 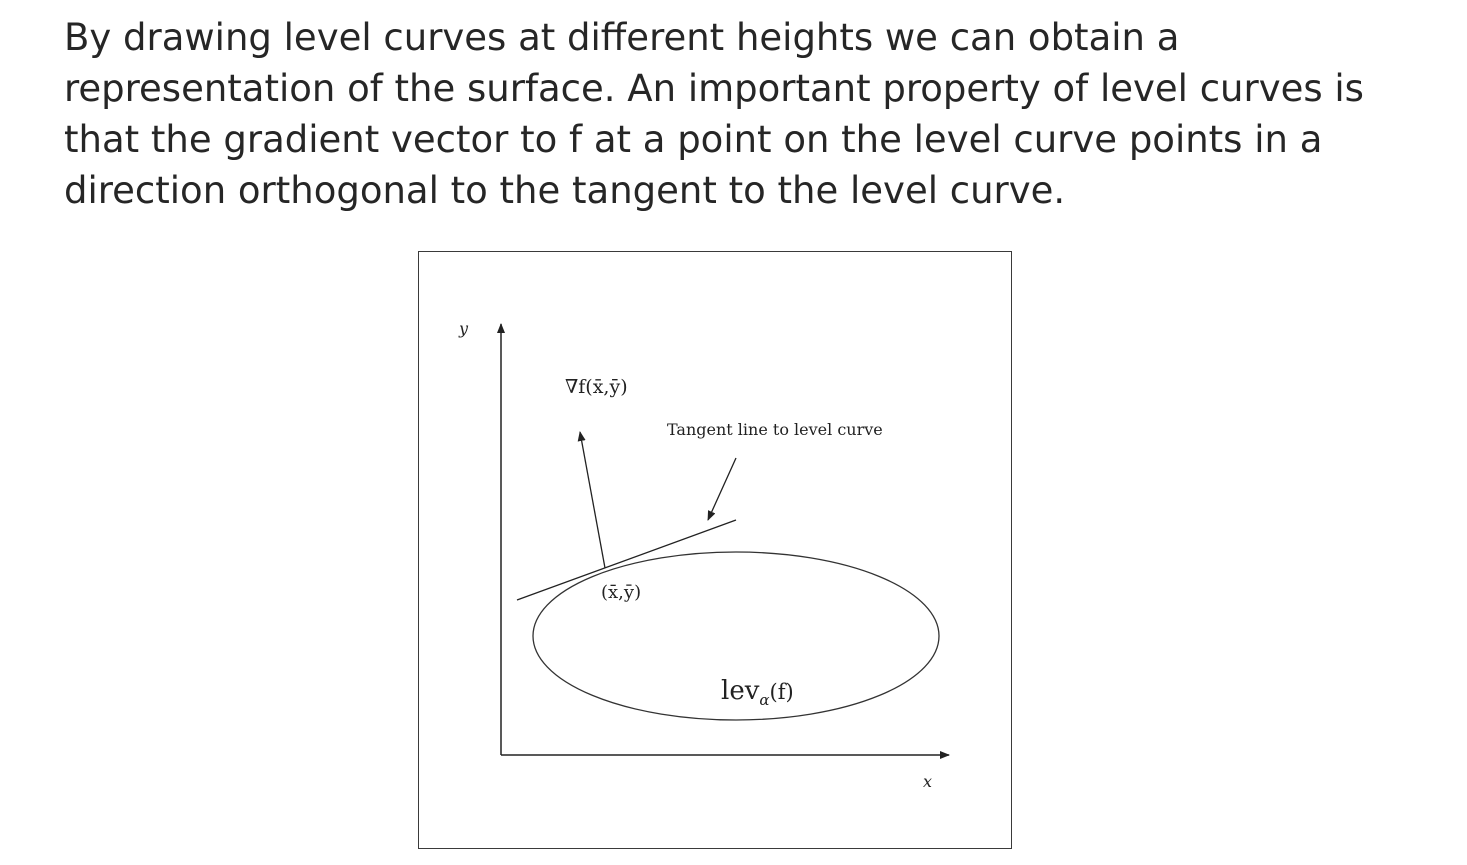 I want to click on level-set-label: levα(f), so click(x=757, y=692).